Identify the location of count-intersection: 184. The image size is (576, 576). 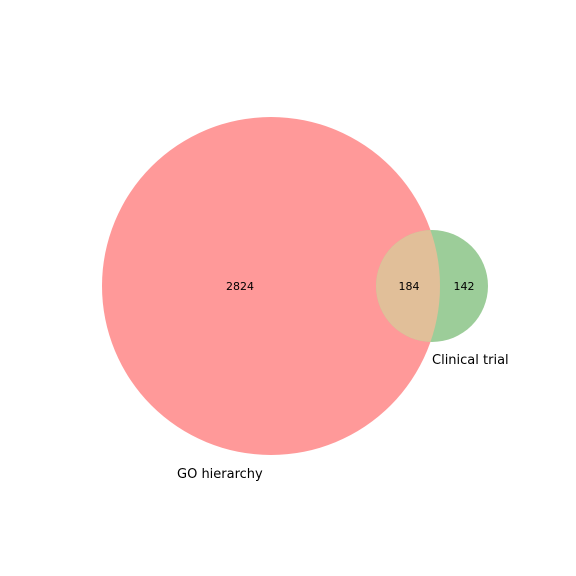
(409, 286).